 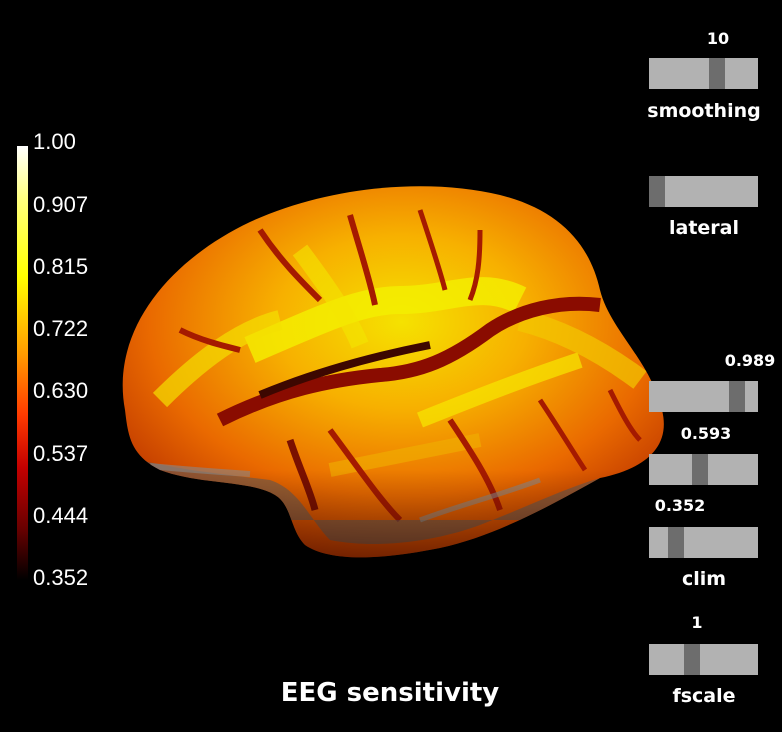 What do you see at coordinates (61, 266) in the screenshot?
I see `colorbar-tick: 0.815` at bounding box center [61, 266].